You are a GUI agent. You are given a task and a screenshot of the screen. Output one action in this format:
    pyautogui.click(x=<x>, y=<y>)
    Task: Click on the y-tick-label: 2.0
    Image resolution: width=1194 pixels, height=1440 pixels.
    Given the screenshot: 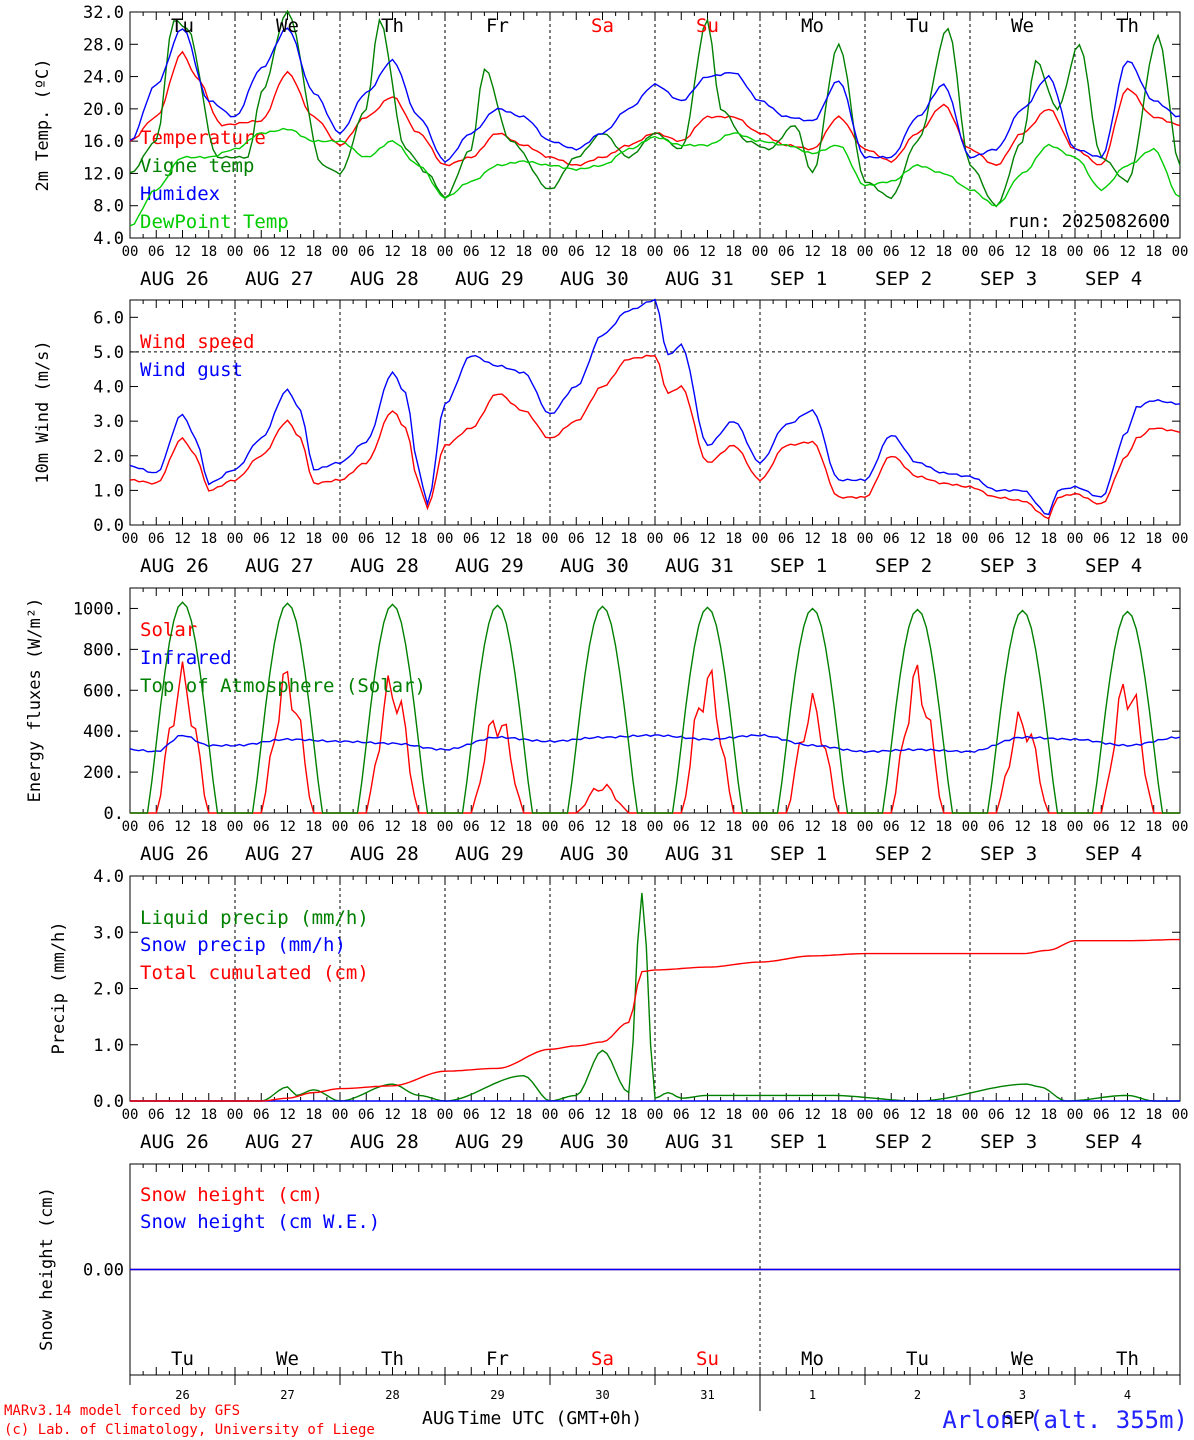 What is the action you would take?
    pyautogui.click(x=108, y=457)
    